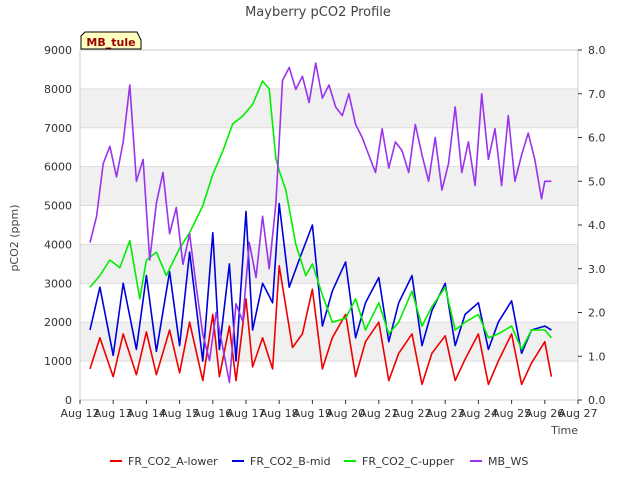 This screenshot has height=484, width=640. I want to click on legend-label: FR_CO2_A-lower, so click(173, 461).